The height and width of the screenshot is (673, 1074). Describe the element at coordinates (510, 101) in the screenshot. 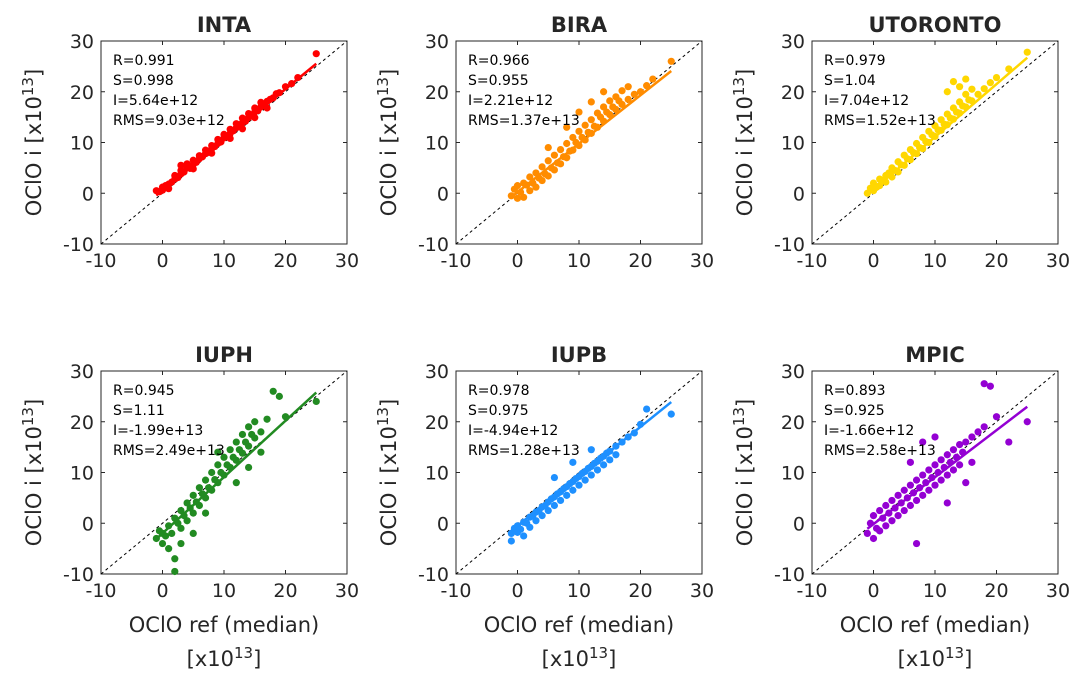

I see `stat-text: I=2.21e+12` at that location.